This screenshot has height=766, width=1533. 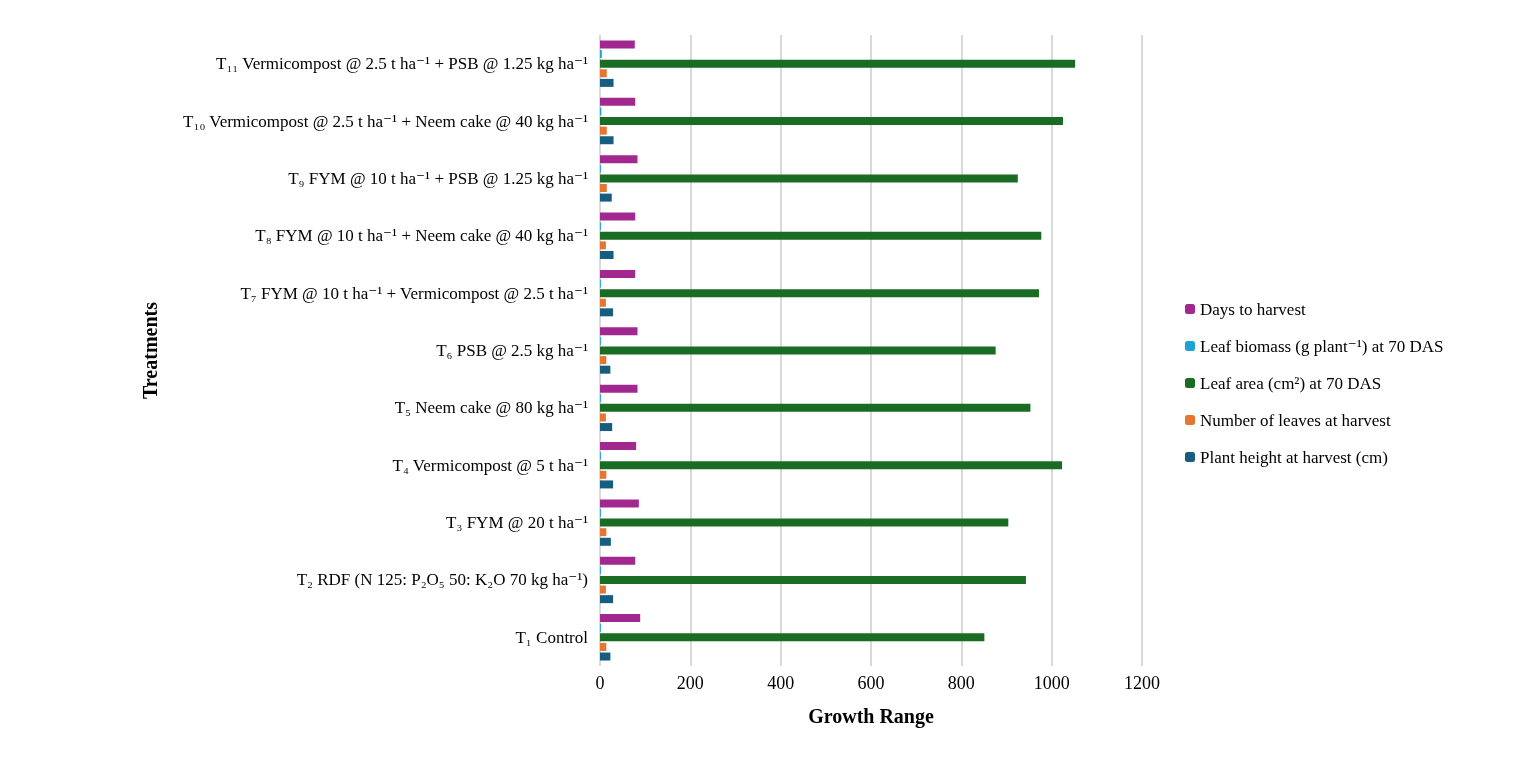 What do you see at coordinates (385, 121) in the screenshot?
I see `y-tick-label: T₁₀ Vermicompost @ 2.5 t ha⁻¹ + Neem cake @ 40 kg ha⁻¹` at bounding box center [385, 121].